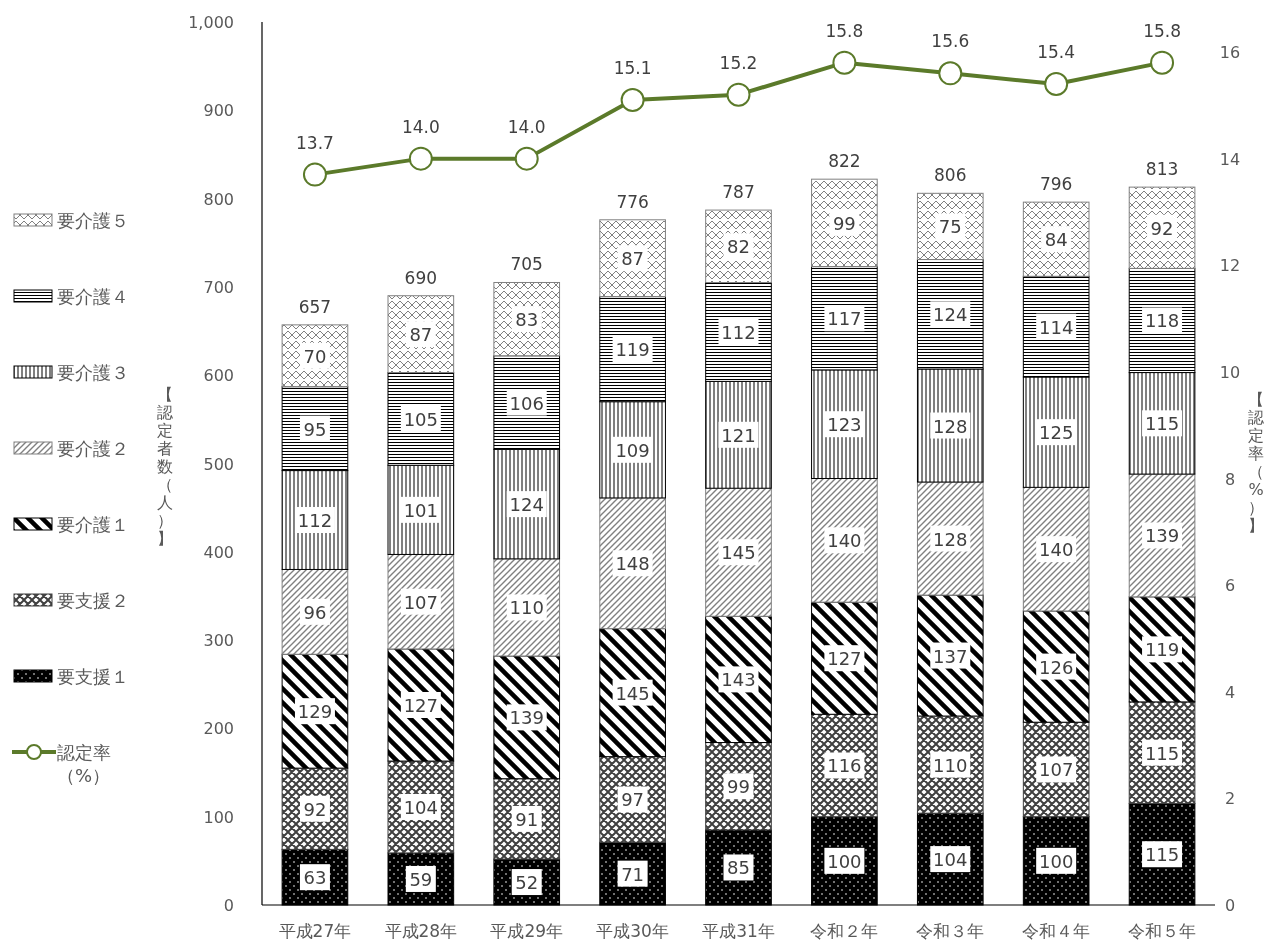  What do you see at coordinates (738, 332) in the screenshot?
I see `data-label: 112` at bounding box center [738, 332].